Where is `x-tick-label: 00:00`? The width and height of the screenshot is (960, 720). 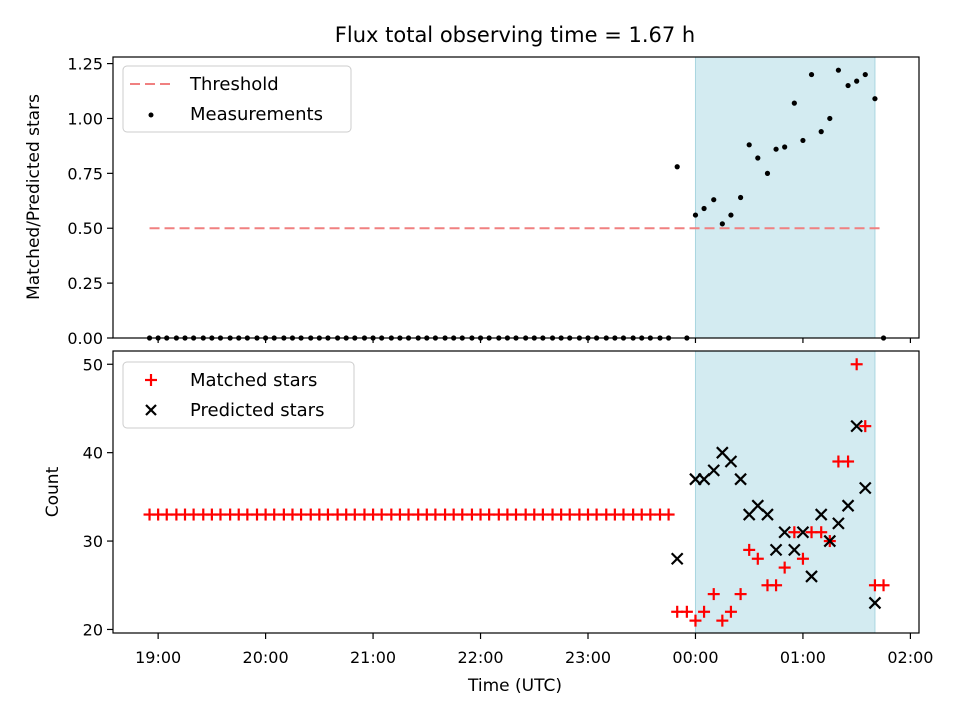
x-tick-label: 00:00 is located at coordinates (695, 657).